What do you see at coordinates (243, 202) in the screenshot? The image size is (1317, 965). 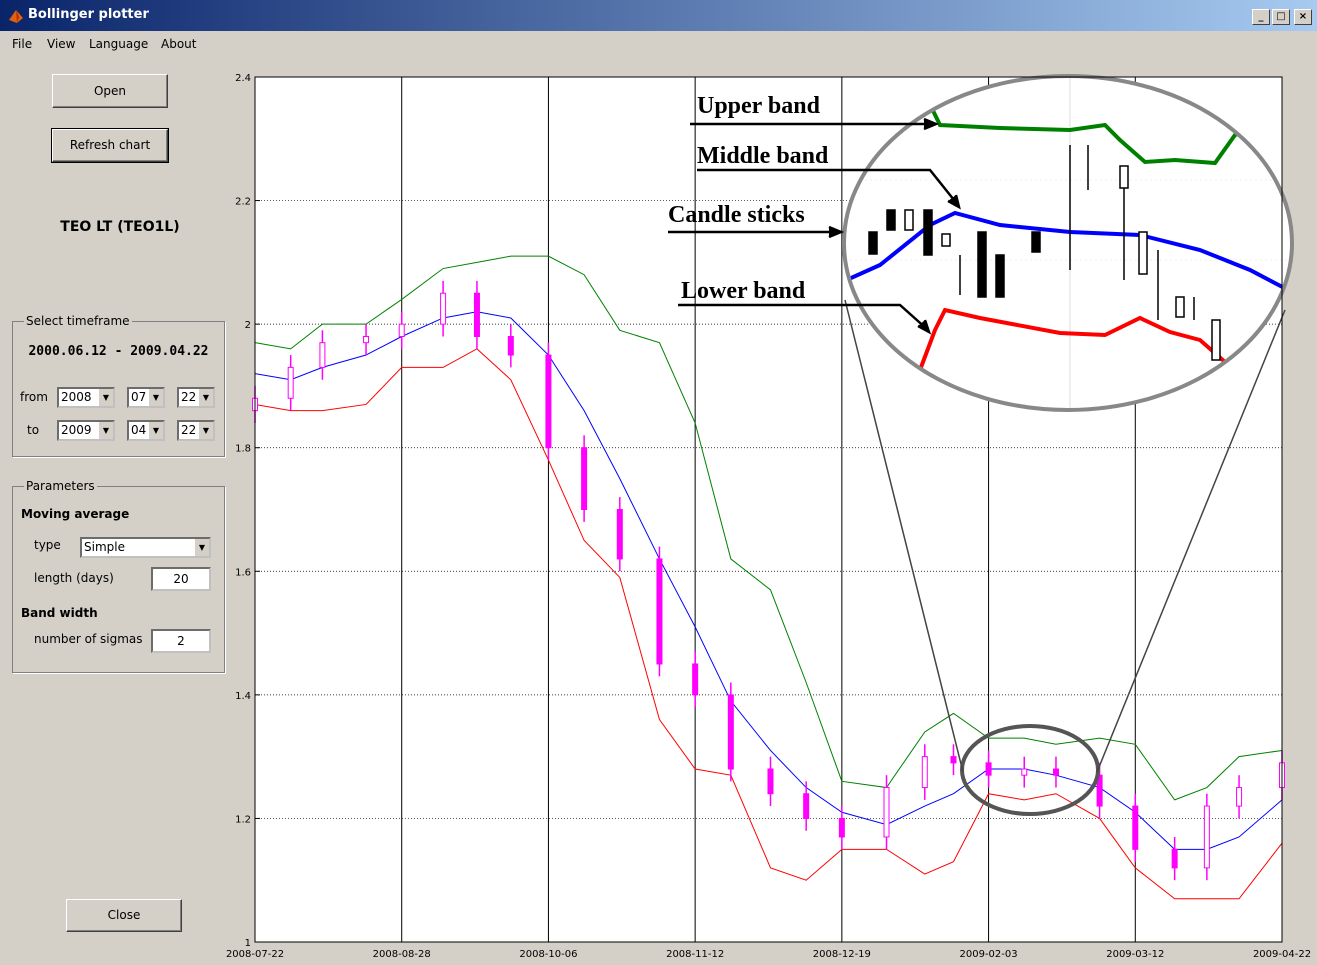 I see `y-tick-label: 2.2` at bounding box center [243, 202].